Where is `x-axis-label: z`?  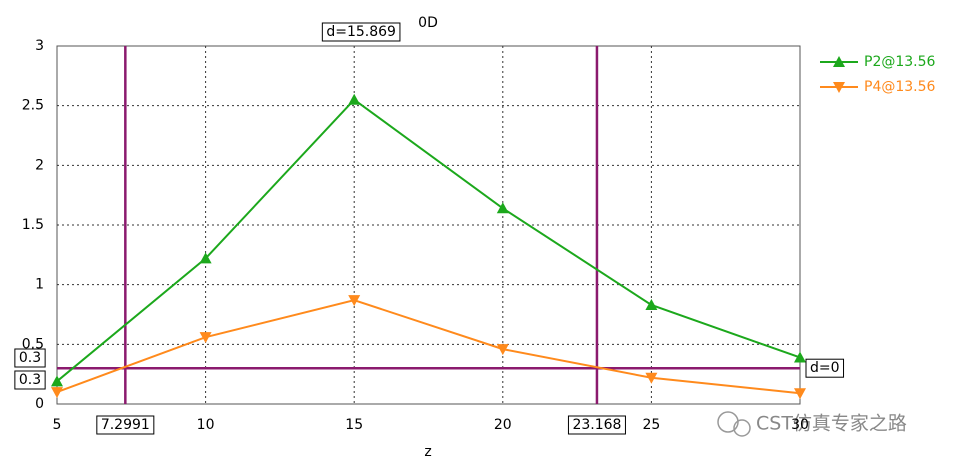
x-axis-label: z is located at coordinates (427, 452).